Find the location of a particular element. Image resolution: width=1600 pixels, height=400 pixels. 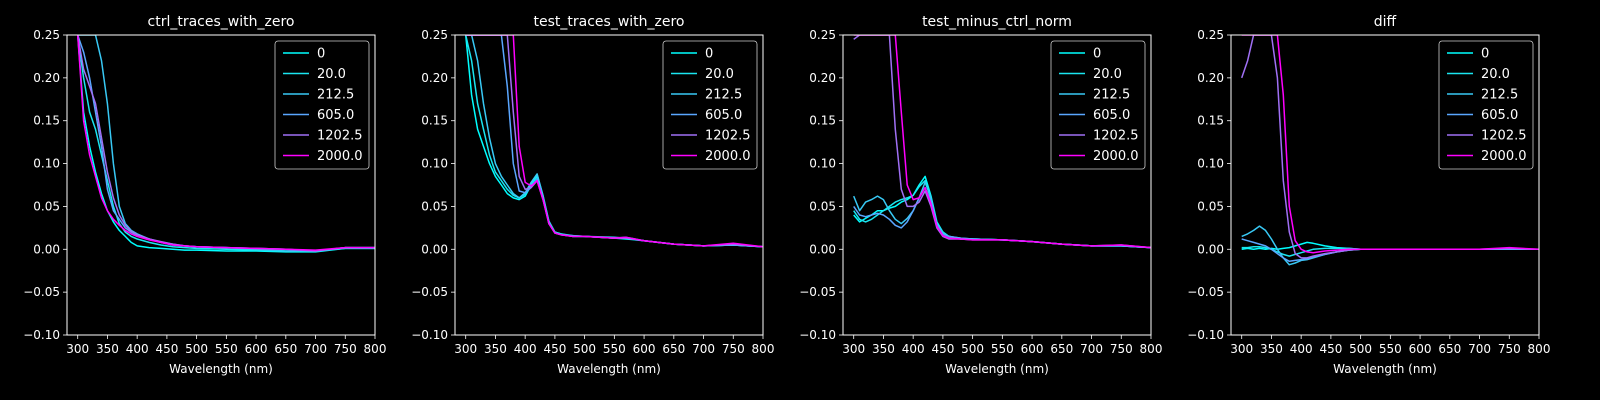

x-tick-label: 700 is located at coordinates (703, 349).